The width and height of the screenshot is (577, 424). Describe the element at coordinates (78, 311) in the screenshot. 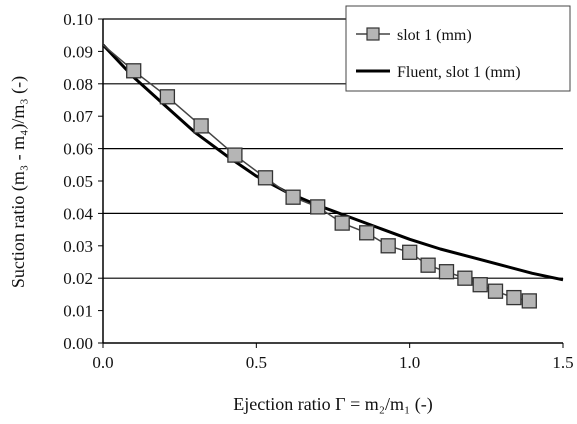

I see `y-tick-label: 0.01` at that location.